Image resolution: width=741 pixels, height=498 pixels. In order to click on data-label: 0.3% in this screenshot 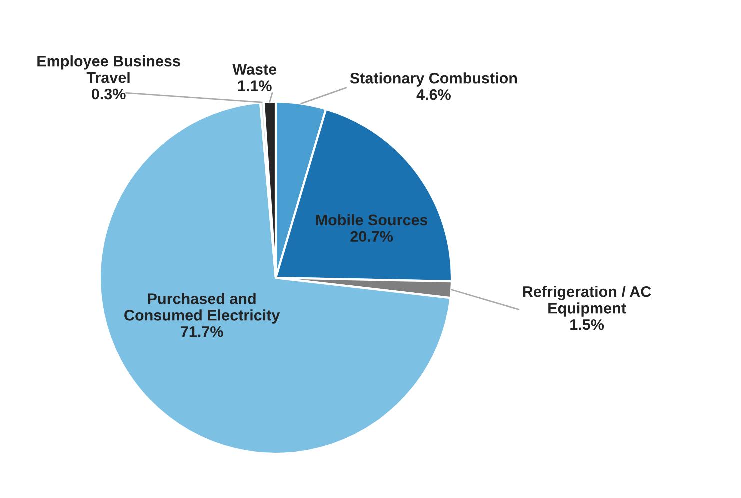, I will do `click(109, 94)`.